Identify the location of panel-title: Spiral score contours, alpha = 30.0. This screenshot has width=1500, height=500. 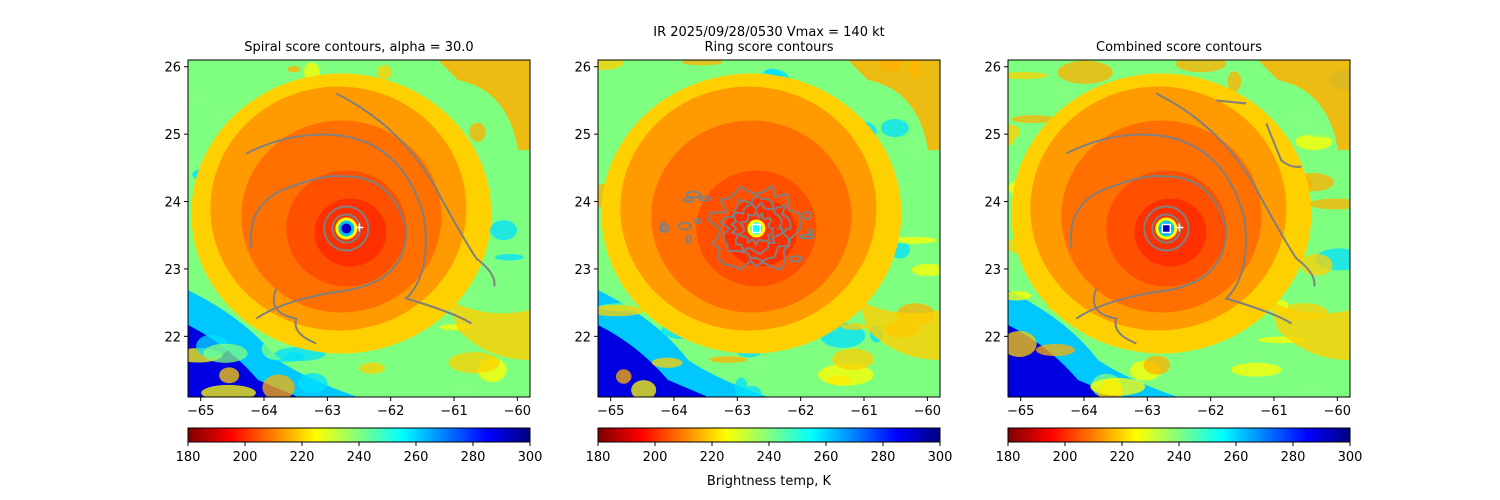
(358, 47).